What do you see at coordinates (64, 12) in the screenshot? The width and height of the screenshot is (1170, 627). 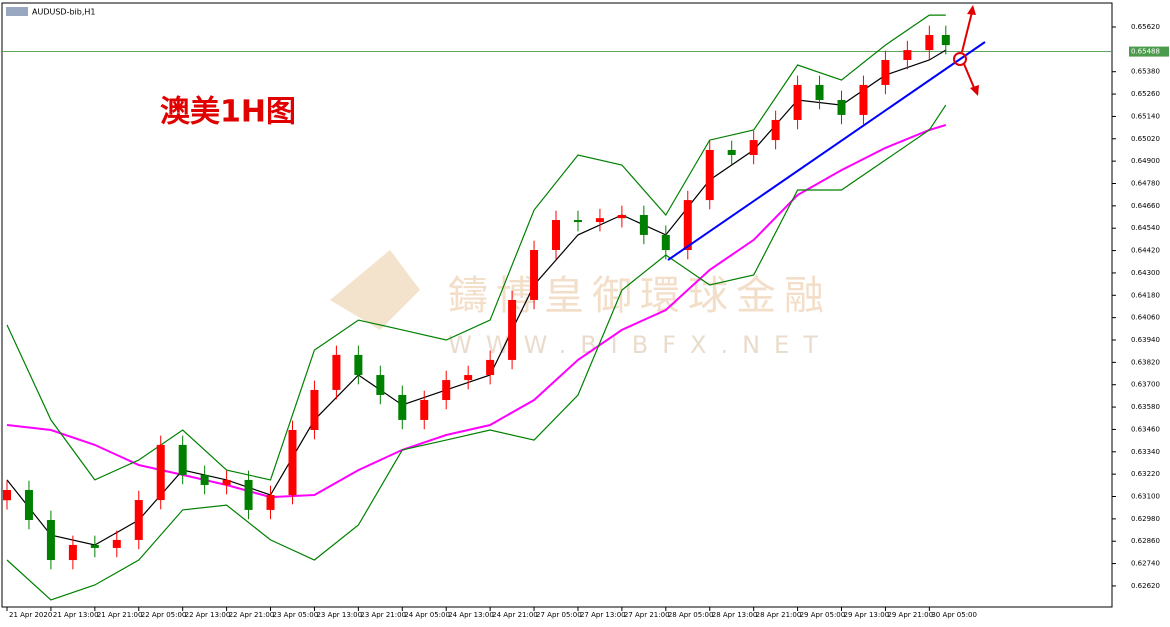 I see `symbol-label: AUDUSD-bib,H1` at bounding box center [64, 12].